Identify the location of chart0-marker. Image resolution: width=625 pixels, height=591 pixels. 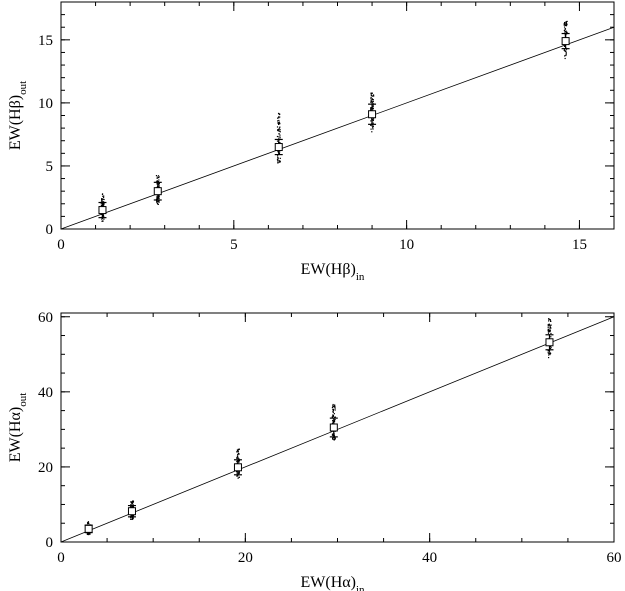
(372, 114).